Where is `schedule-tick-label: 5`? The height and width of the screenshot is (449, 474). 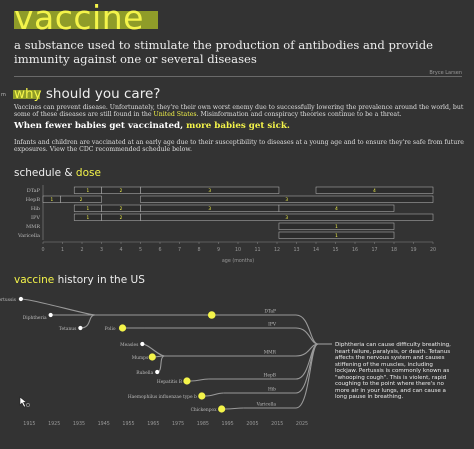
schedule-tick-label: 5 is located at coordinates (140, 250).